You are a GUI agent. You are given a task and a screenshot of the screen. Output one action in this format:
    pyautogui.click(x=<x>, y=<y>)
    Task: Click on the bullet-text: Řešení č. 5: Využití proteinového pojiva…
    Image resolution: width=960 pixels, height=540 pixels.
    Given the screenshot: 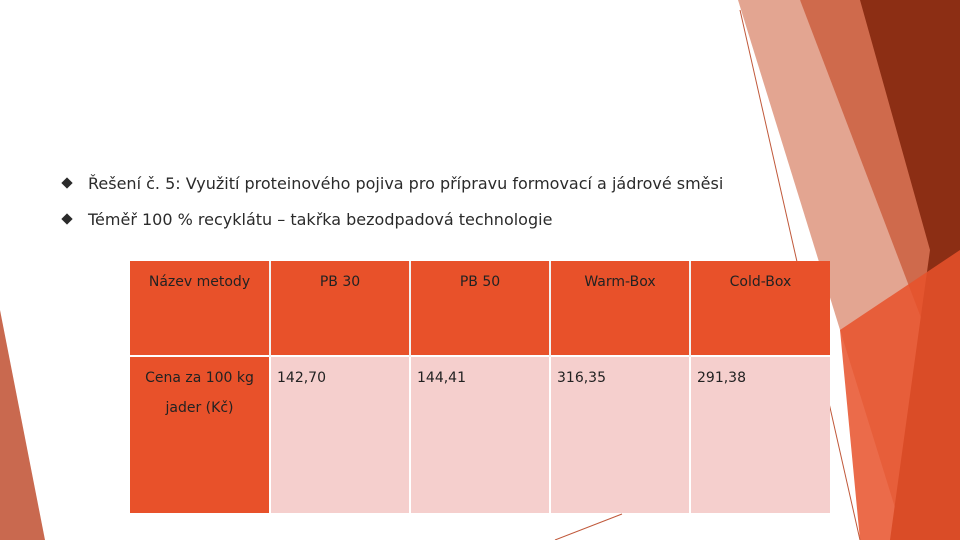 What is the action you would take?
    pyautogui.click(x=406, y=183)
    